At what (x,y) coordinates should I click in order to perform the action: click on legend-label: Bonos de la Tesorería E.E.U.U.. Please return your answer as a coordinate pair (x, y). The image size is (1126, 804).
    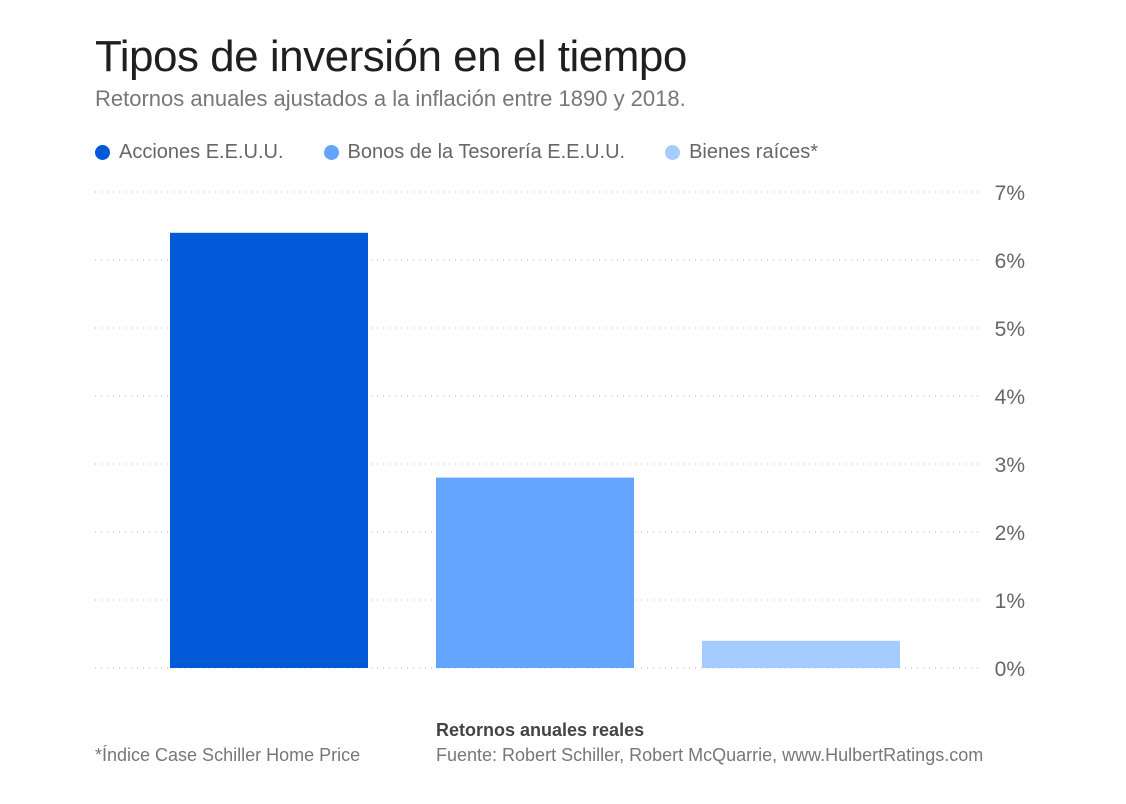
    Looking at the image, I should click on (486, 152).